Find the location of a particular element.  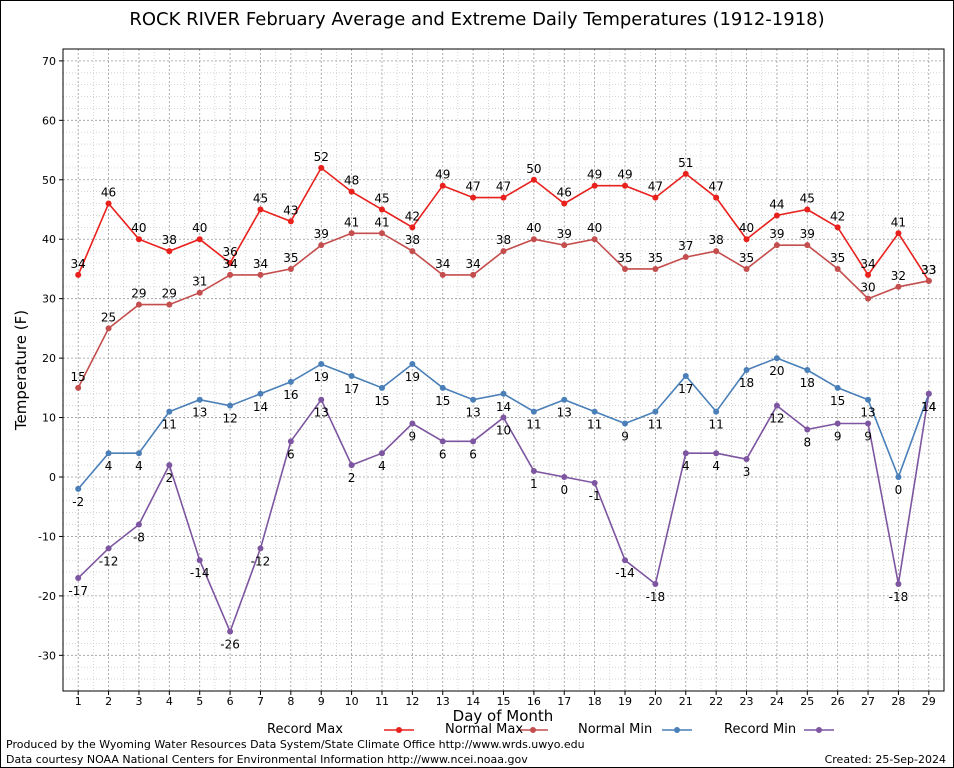

y-axis-label: Temperature (F) is located at coordinates (21, 370).